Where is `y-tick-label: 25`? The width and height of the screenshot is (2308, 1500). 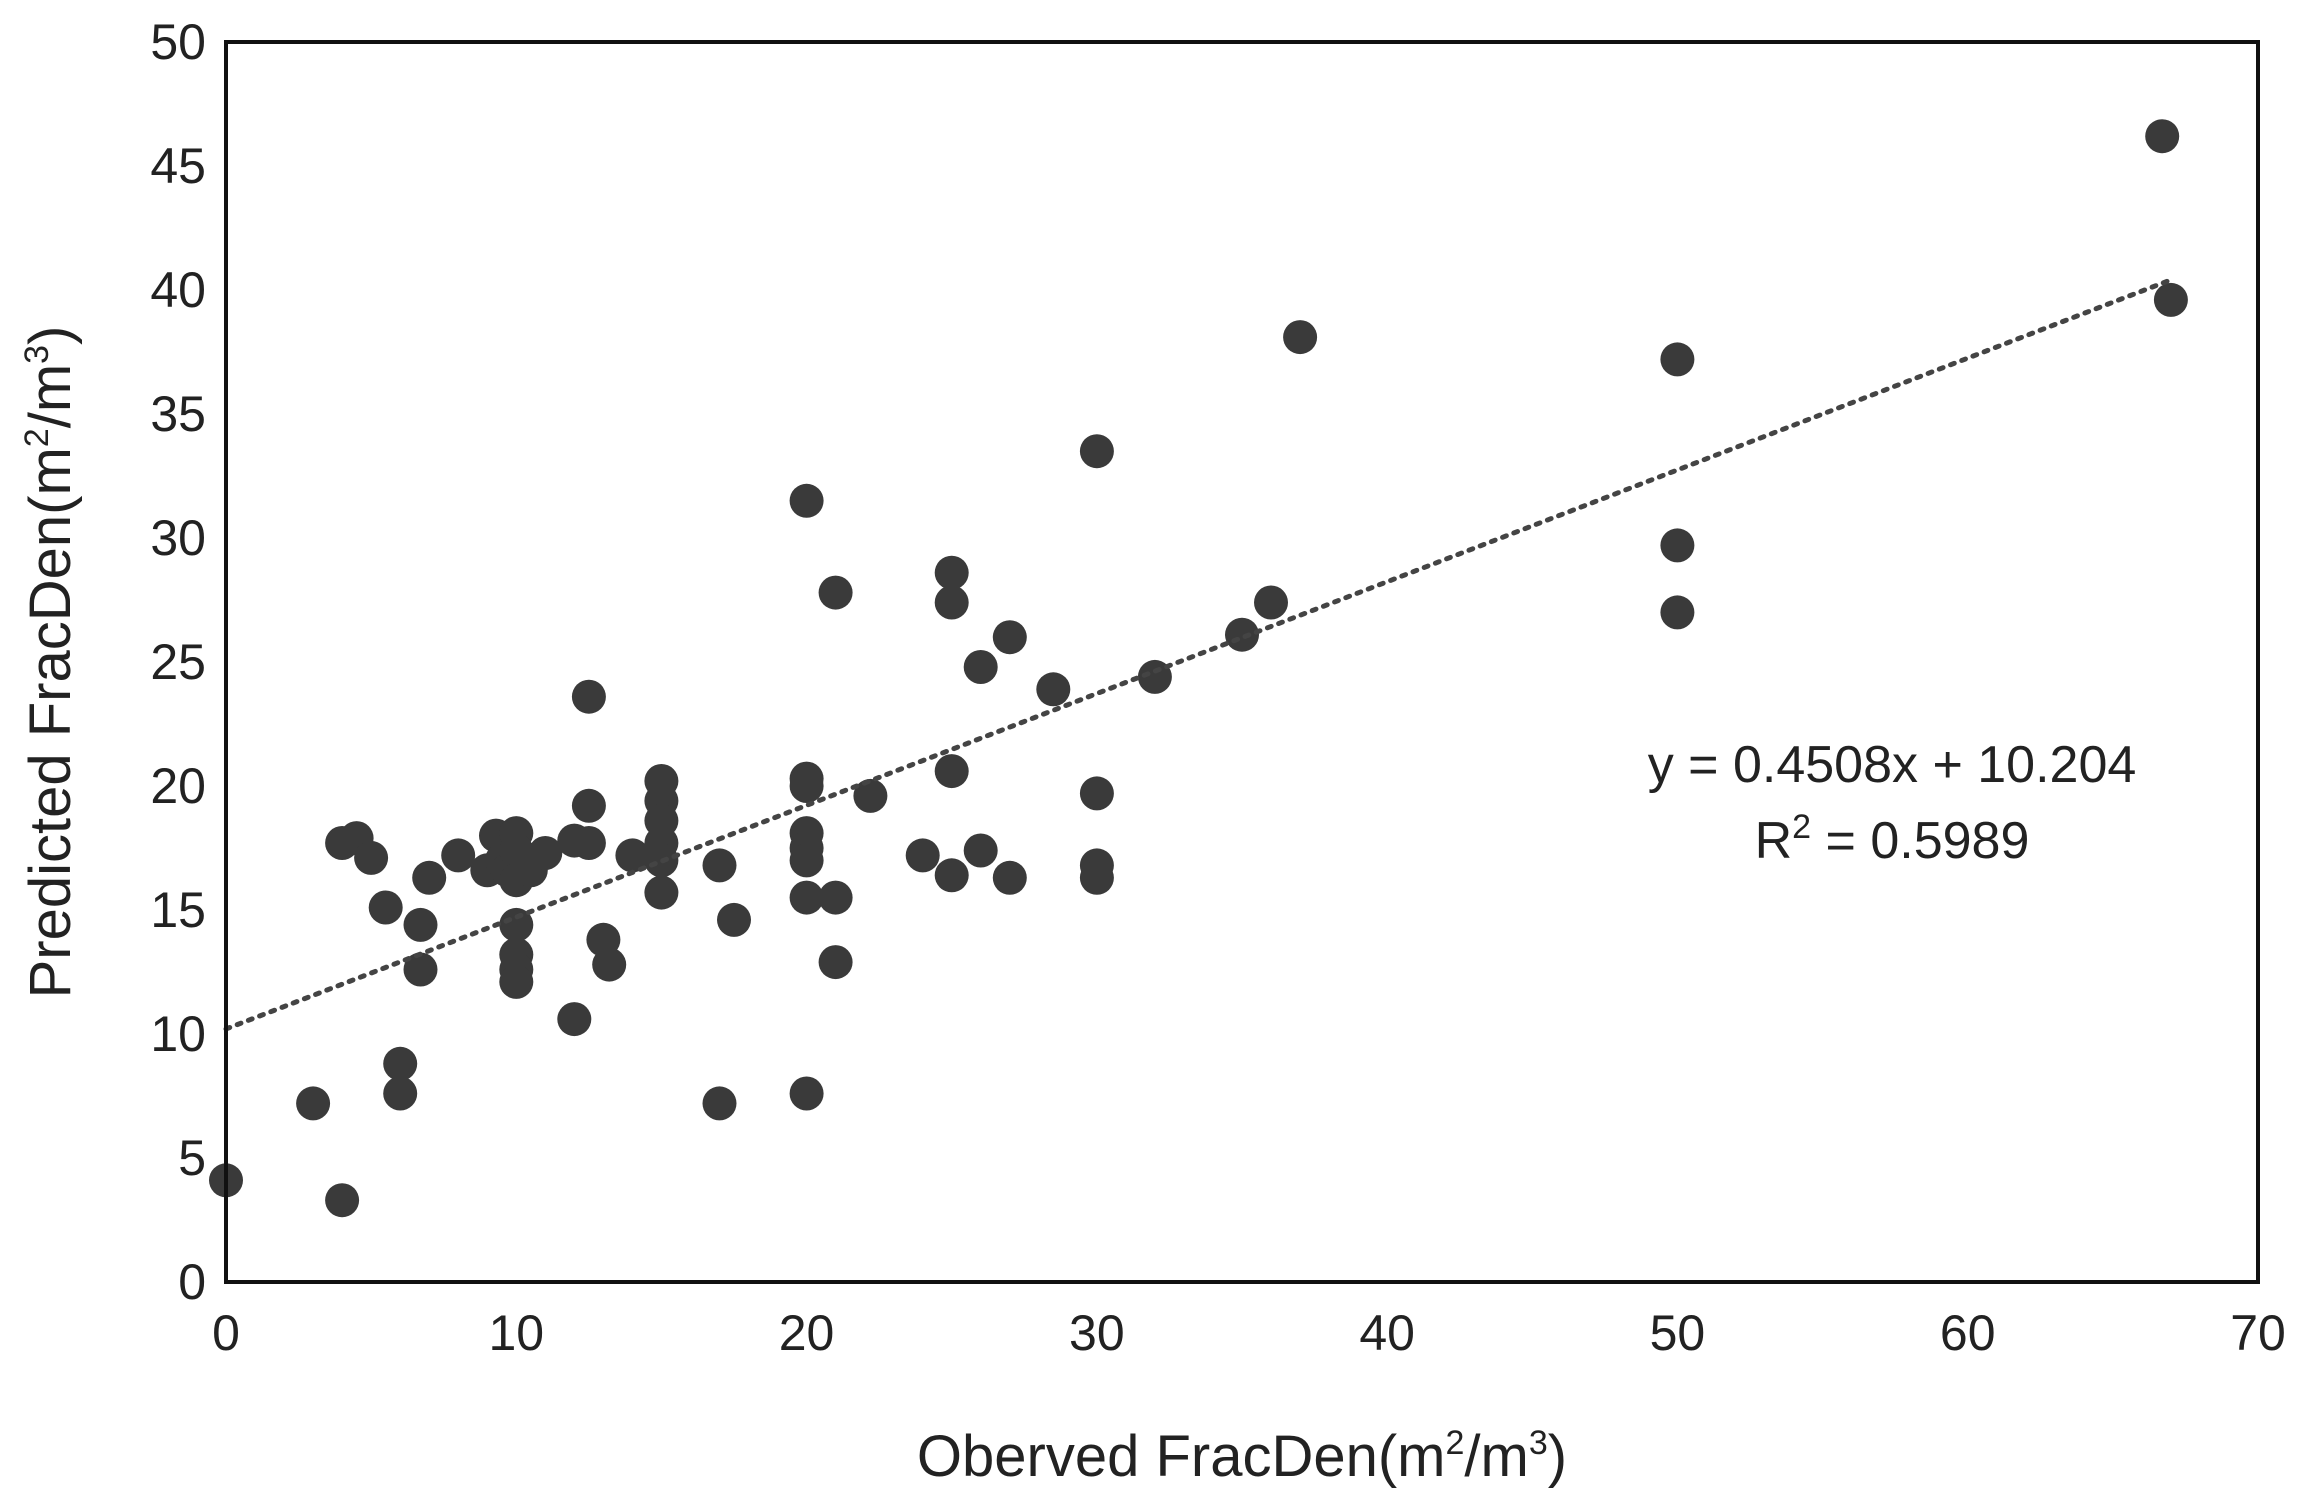 y-tick-label: 25 is located at coordinates (178, 662).